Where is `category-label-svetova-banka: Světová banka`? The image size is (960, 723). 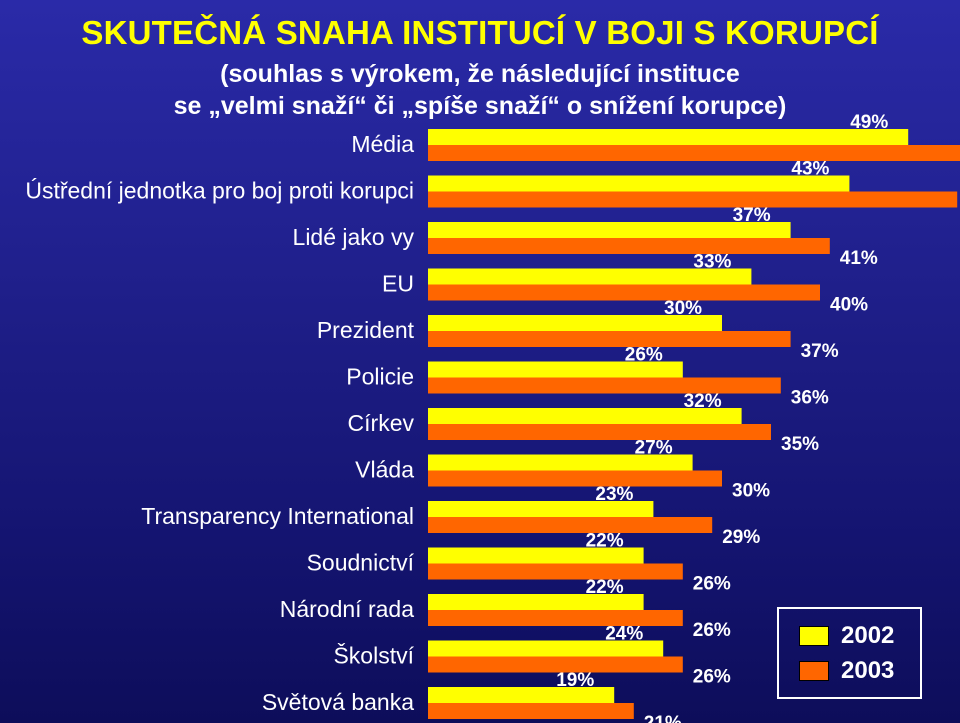 category-label-svetova-banka: Světová banka is located at coordinates (338, 702).